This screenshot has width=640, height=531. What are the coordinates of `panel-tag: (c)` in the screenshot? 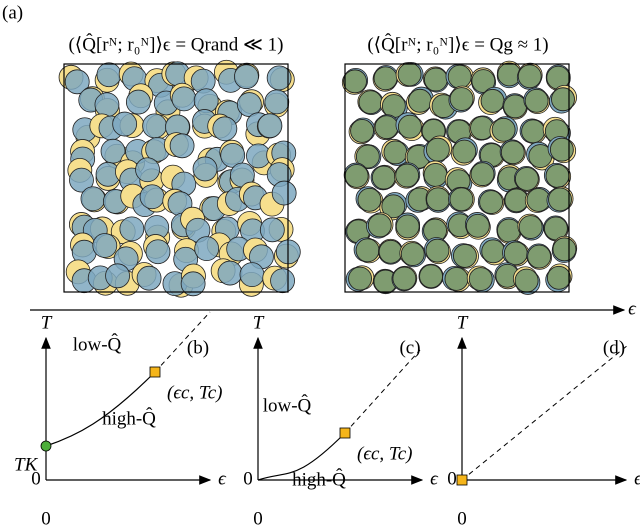 It's located at (409, 347).